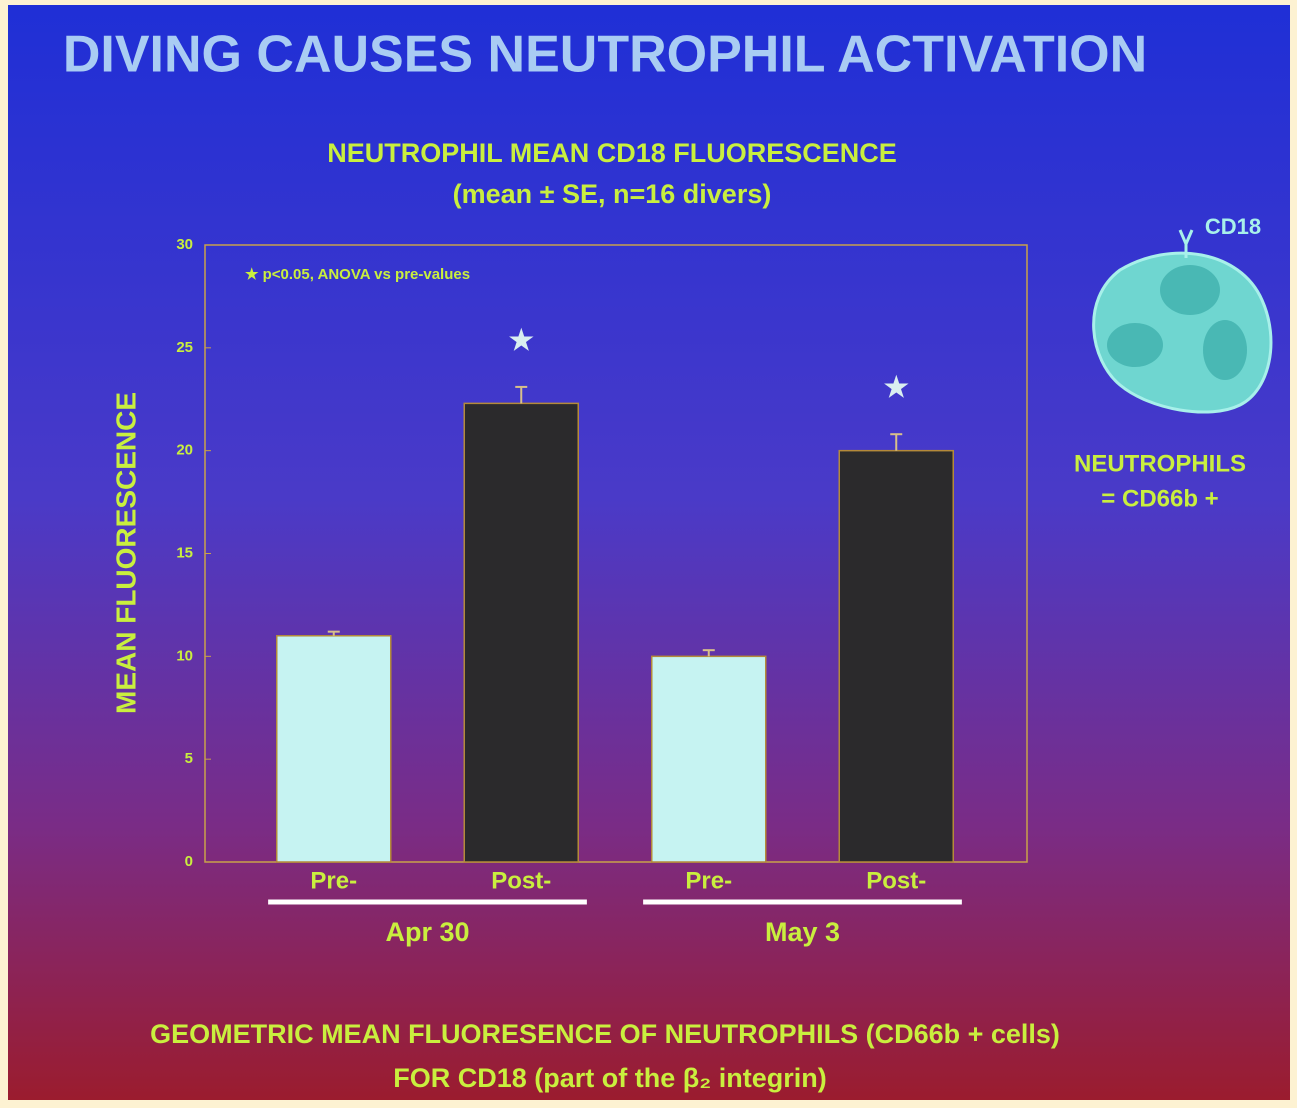  What do you see at coordinates (357, 274) in the screenshot?
I see `annotation: ★ p<0.05, ANOVA vs pre-values` at bounding box center [357, 274].